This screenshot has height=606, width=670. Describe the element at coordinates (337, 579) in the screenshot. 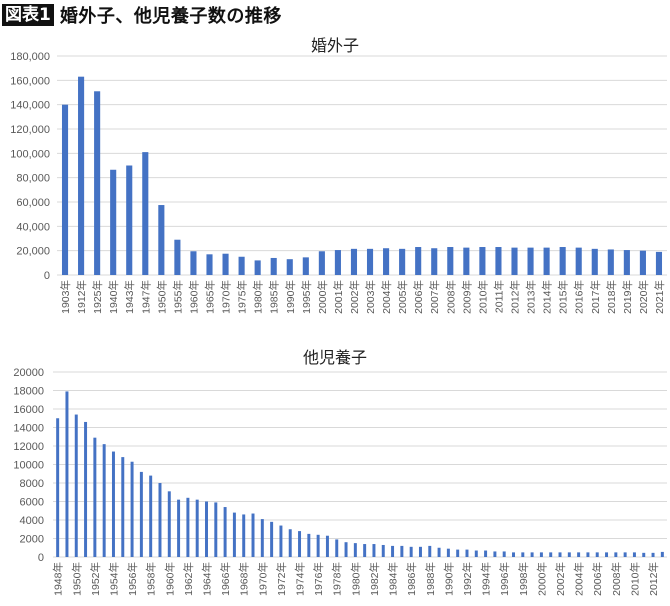

I see `x-tick-label: 1978年` at that location.